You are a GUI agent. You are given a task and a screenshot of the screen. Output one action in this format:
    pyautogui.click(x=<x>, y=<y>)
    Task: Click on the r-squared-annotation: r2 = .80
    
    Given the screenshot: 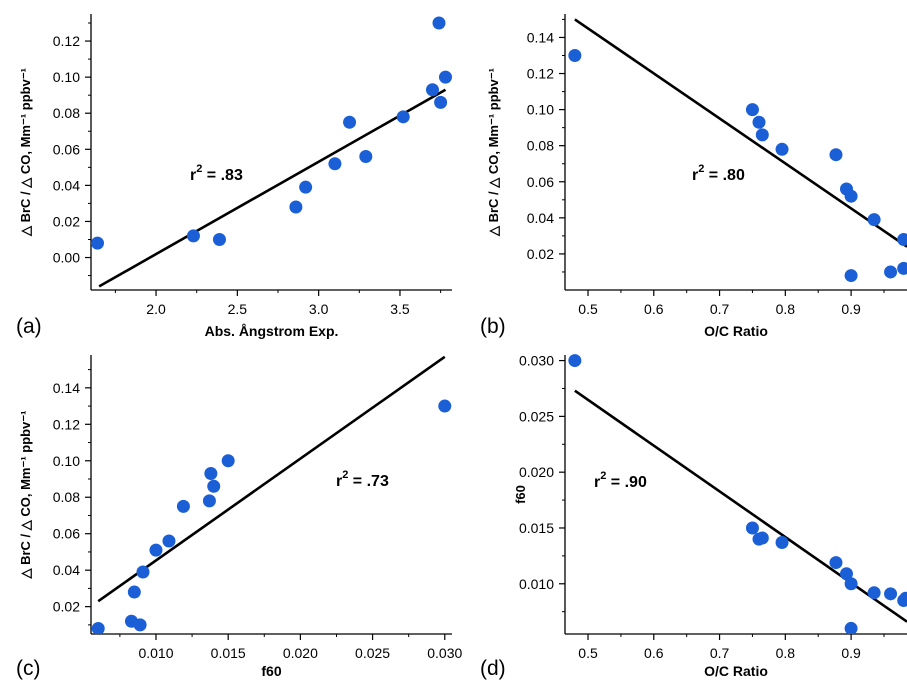 What is the action you would take?
    pyautogui.click(x=718, y=173)
    